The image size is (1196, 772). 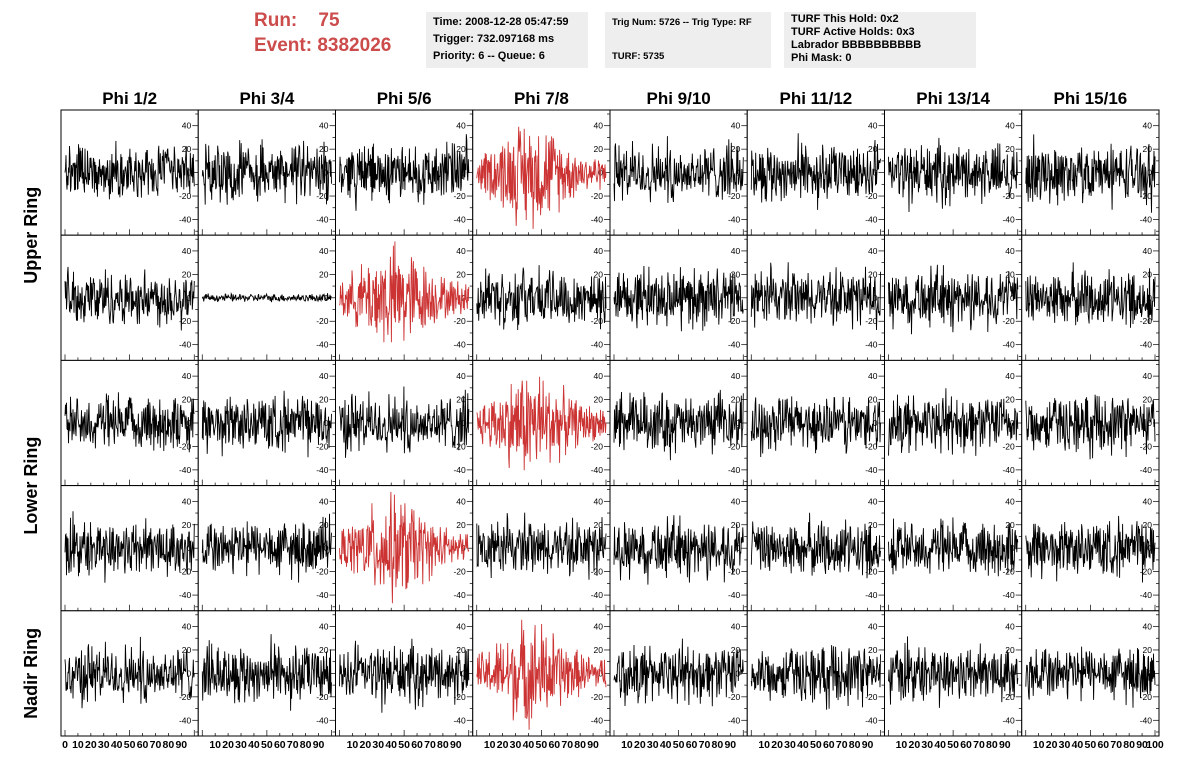 I want to click on waveform-panel-r4-c3: 40 20 0 -20 -40, so click(x=404, y=548).